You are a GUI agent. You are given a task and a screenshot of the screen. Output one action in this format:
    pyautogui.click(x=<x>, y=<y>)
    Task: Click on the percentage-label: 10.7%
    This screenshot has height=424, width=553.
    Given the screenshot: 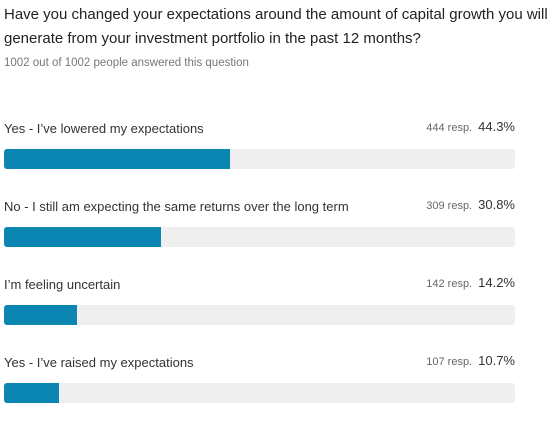 What is the action you would take?
    pyautogui.click(x=496, y=360)
    